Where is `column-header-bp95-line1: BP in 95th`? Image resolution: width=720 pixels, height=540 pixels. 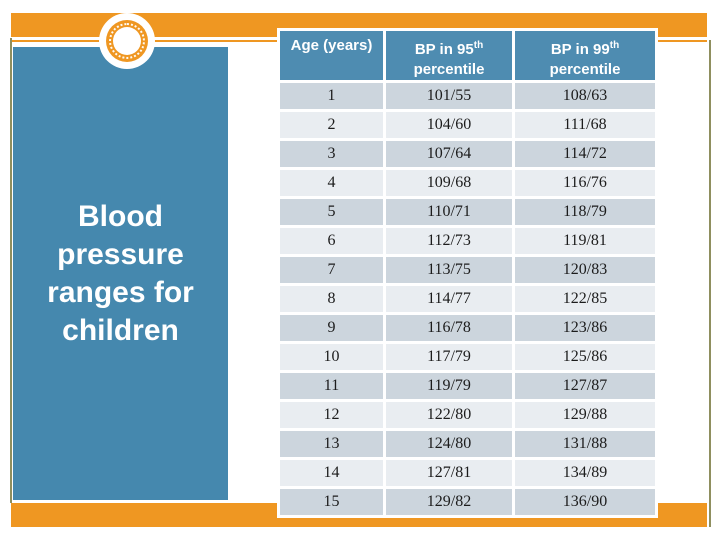
column-header-bp95-line1: BP in 95th is located at coordinates (449, 49).